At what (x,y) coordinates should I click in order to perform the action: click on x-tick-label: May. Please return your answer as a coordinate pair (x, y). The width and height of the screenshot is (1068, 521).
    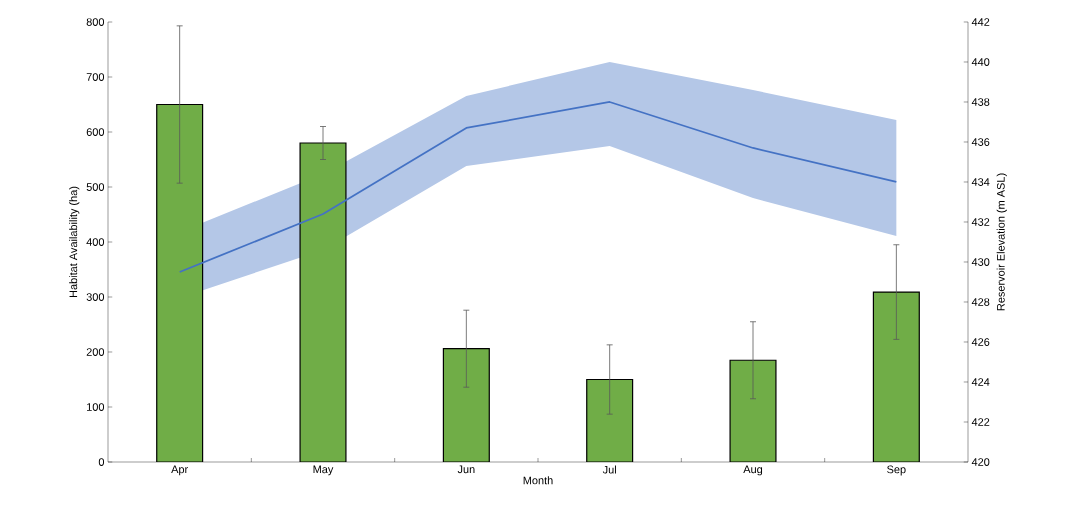
    Looking at the image, I should click on (323, 470).